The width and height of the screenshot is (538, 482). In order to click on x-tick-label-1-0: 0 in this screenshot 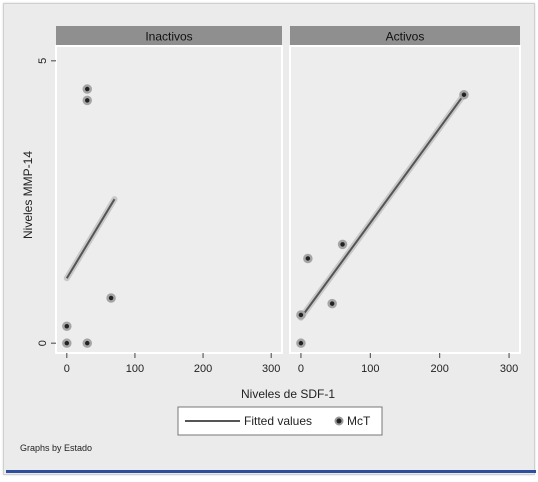, I will do `click(301, 369)`.